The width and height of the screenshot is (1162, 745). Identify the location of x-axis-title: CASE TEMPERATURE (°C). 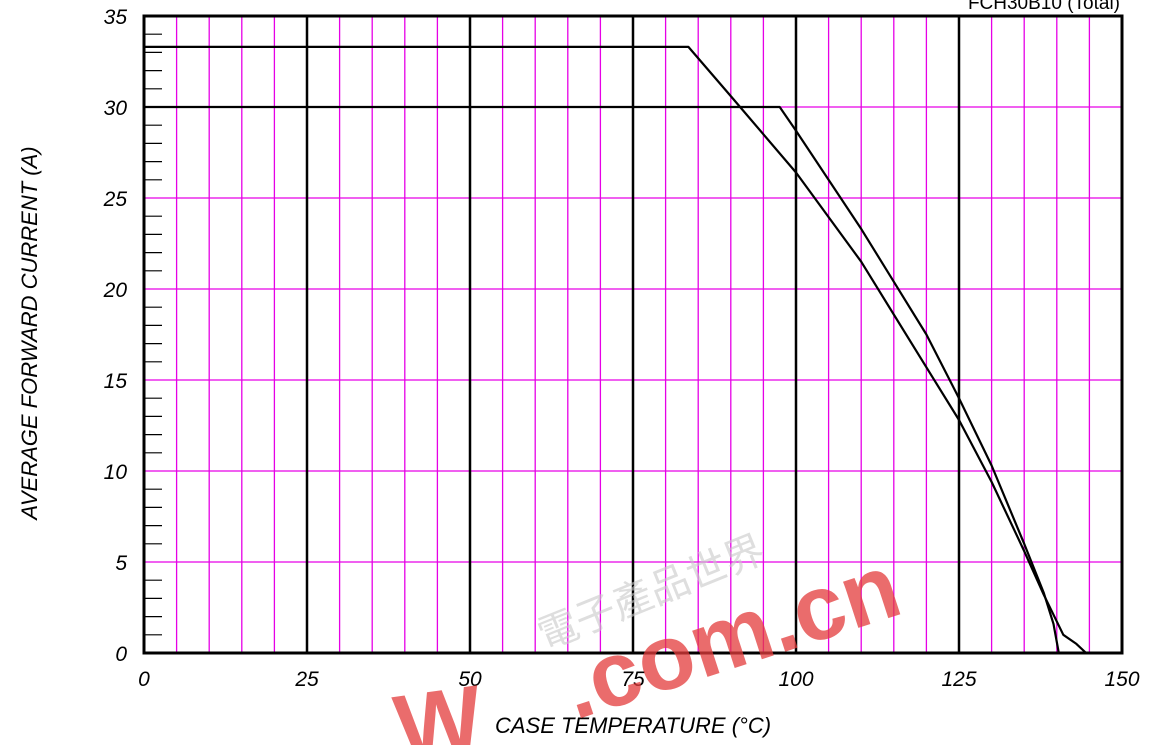
(633, 725).